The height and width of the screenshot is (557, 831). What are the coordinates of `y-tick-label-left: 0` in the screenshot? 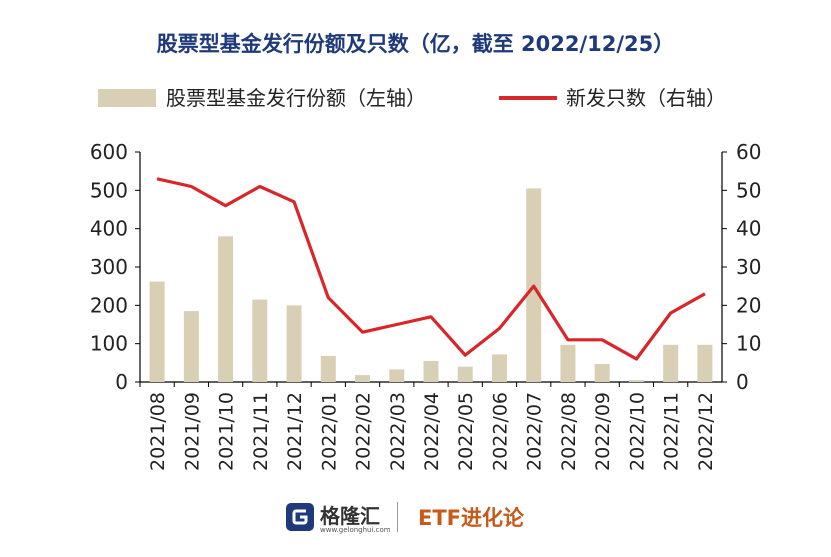 It's located at (121, 382).